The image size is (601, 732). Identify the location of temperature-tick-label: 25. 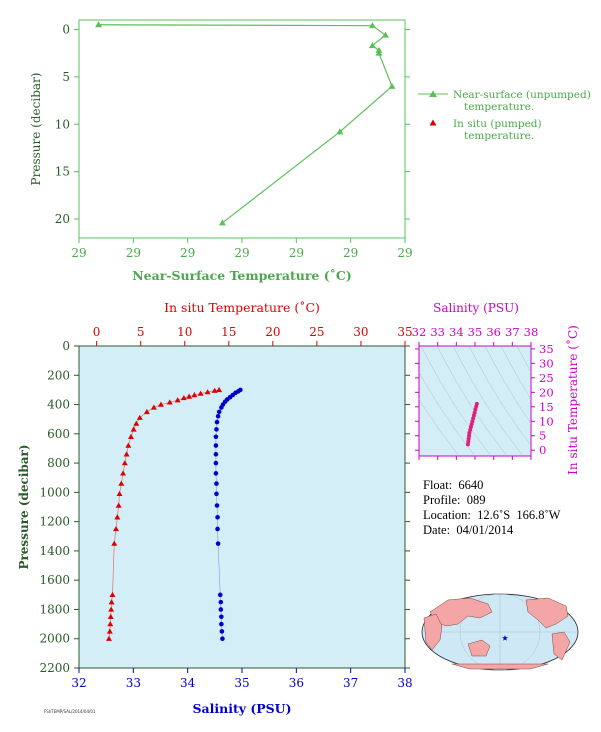
(316, 332).